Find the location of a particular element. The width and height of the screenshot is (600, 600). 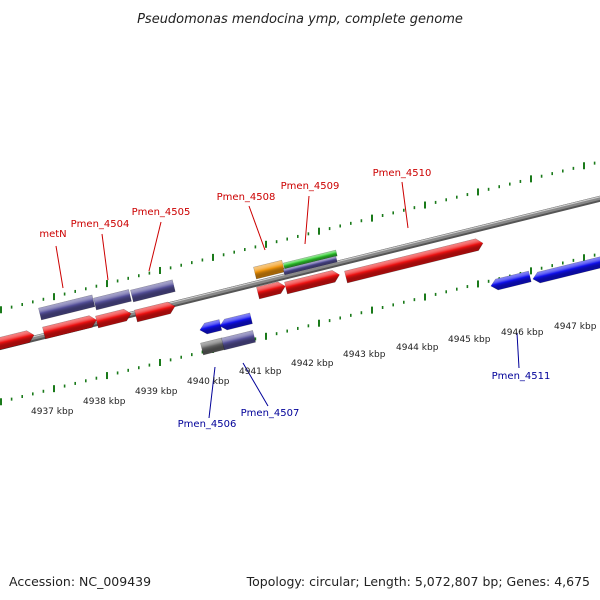

kbp-label: 4944 kbp is located at coordinates (417, 348).